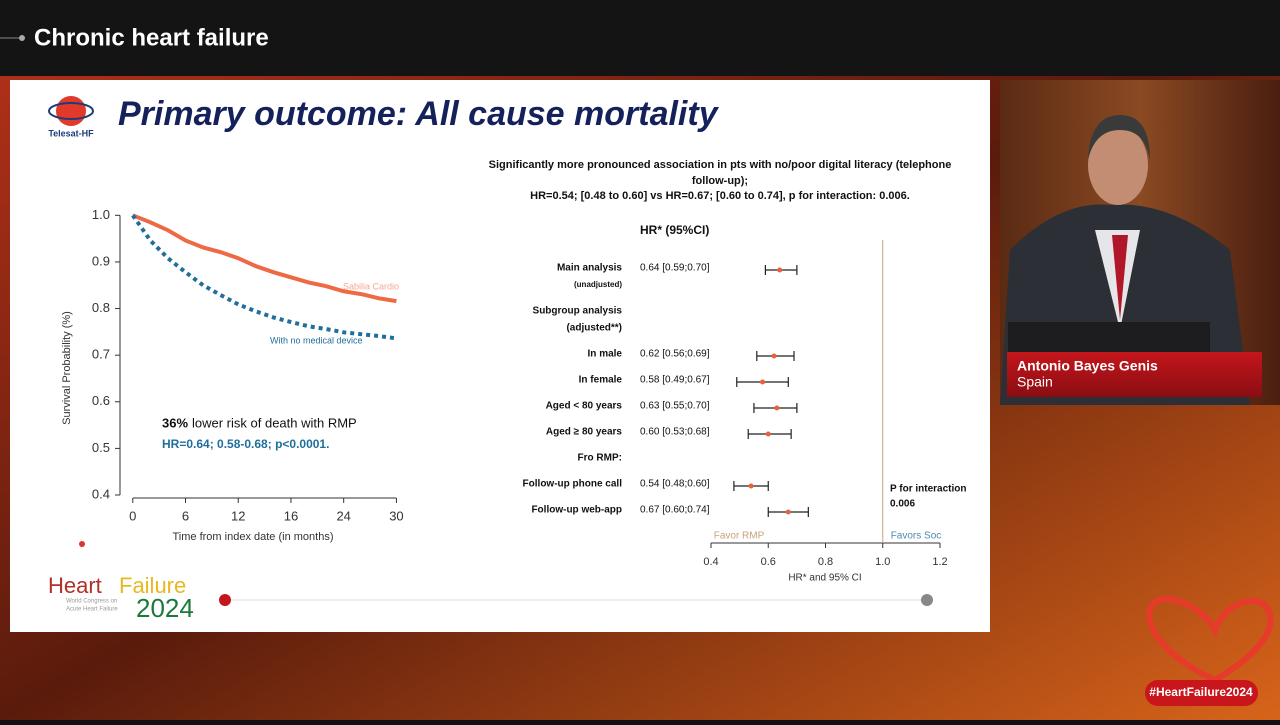 Image resolution: width=1280 pixels, height=725 pixels. Describe the element at coordinates (710, 562) in the screenshot. I see `x-tick-label: 0.4` at that location.